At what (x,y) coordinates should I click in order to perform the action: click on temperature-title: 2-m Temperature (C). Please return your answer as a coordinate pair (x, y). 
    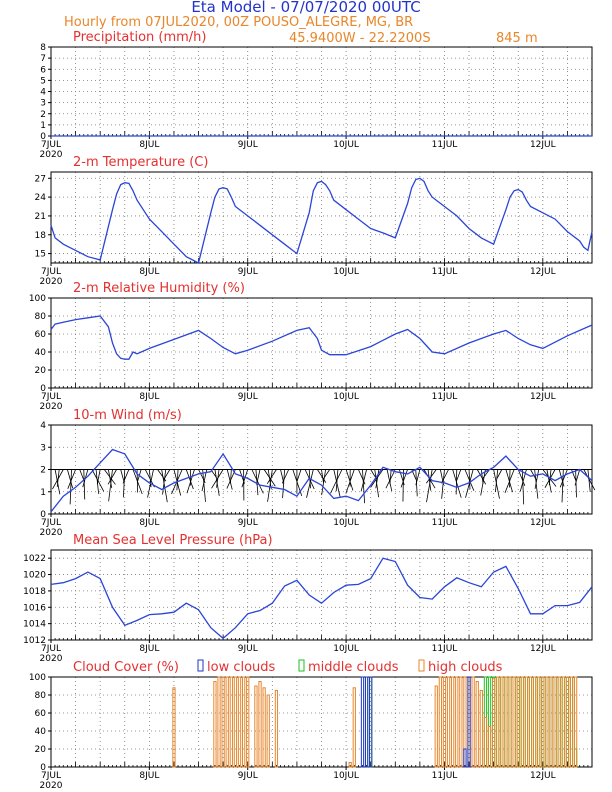
    Looking at the image, I should click on (140, 162).